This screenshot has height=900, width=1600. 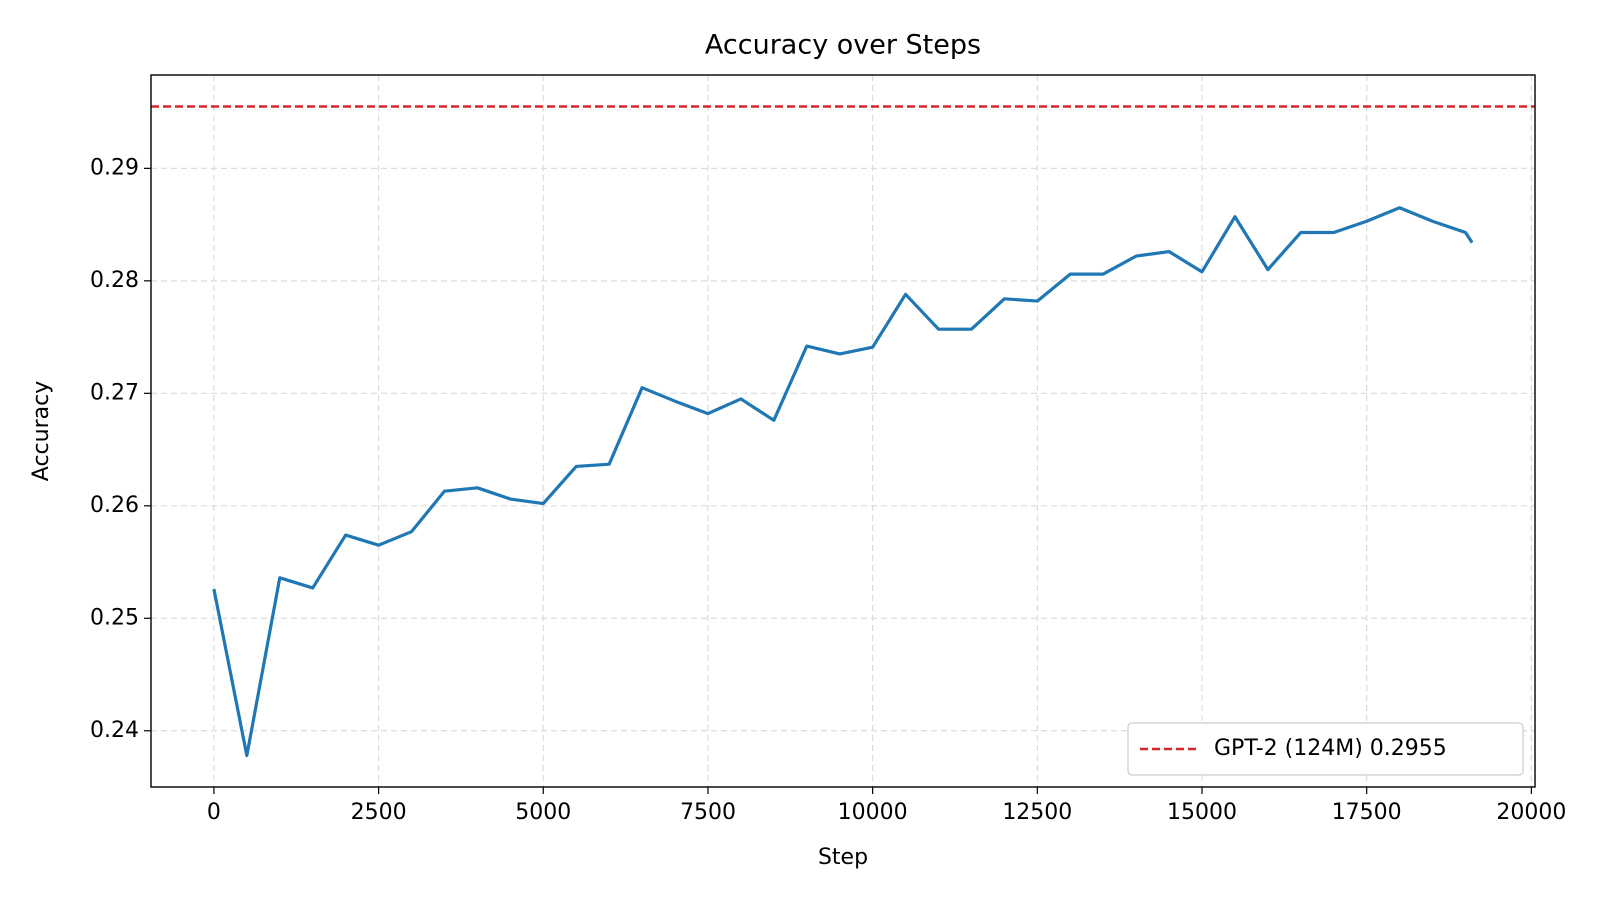 What do you see at coordinates (1531, 812) in the screenshot?
I see `x-tick-label: 20000` at bounding box center [1531, 812].